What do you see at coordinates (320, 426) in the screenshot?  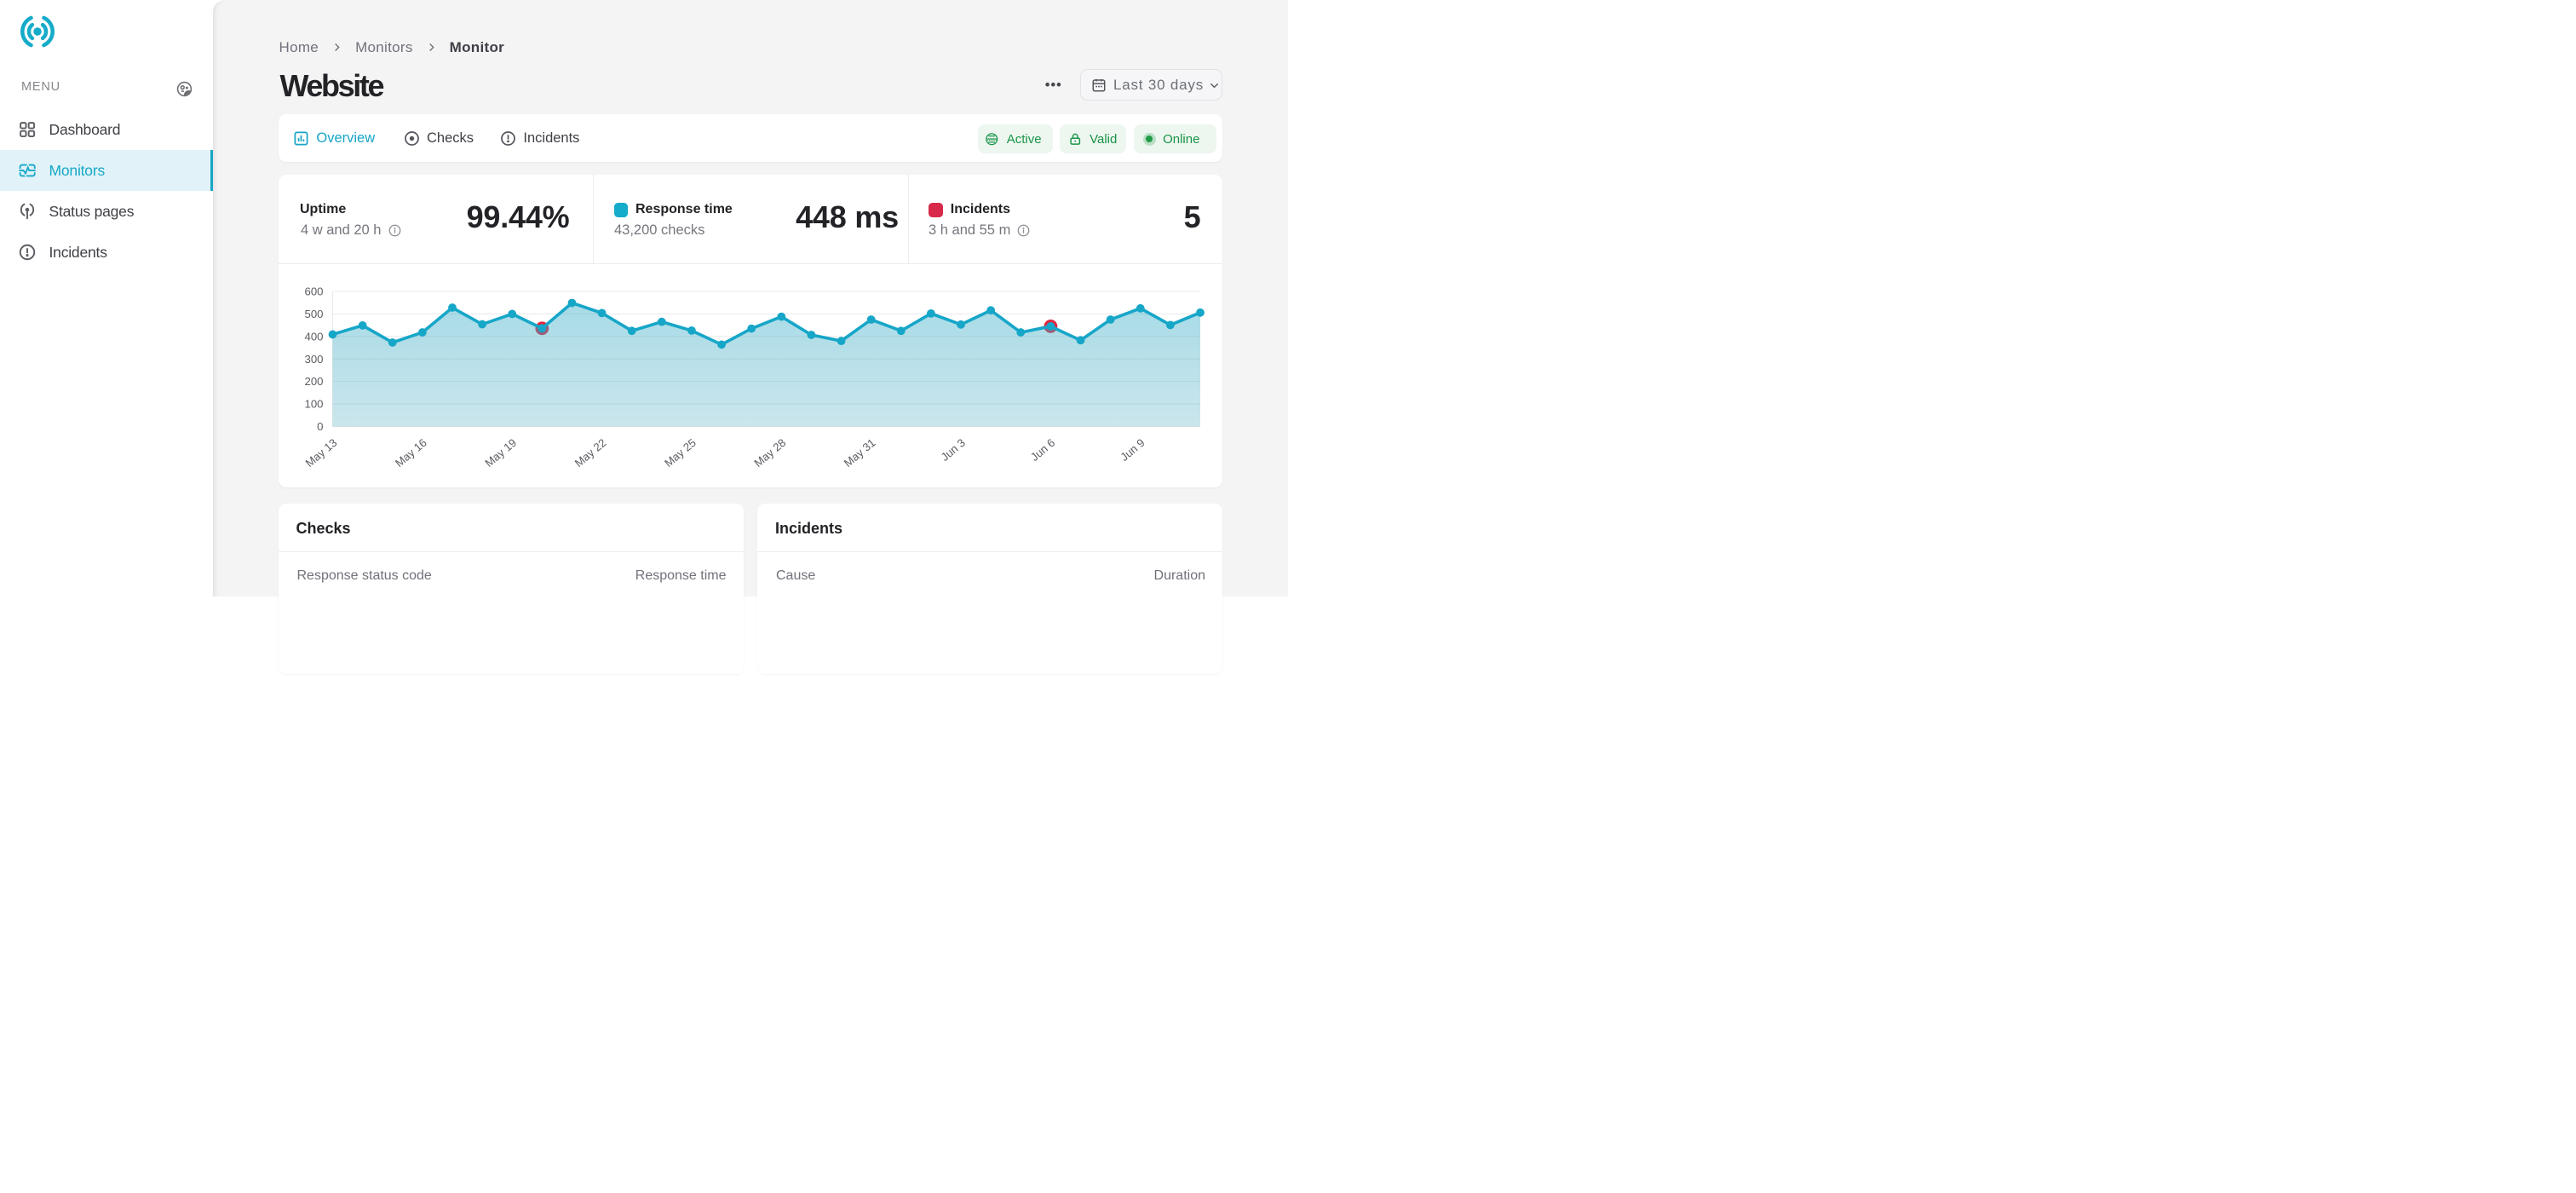 I see `svg-text: 0` at bounding box center [320, 426].